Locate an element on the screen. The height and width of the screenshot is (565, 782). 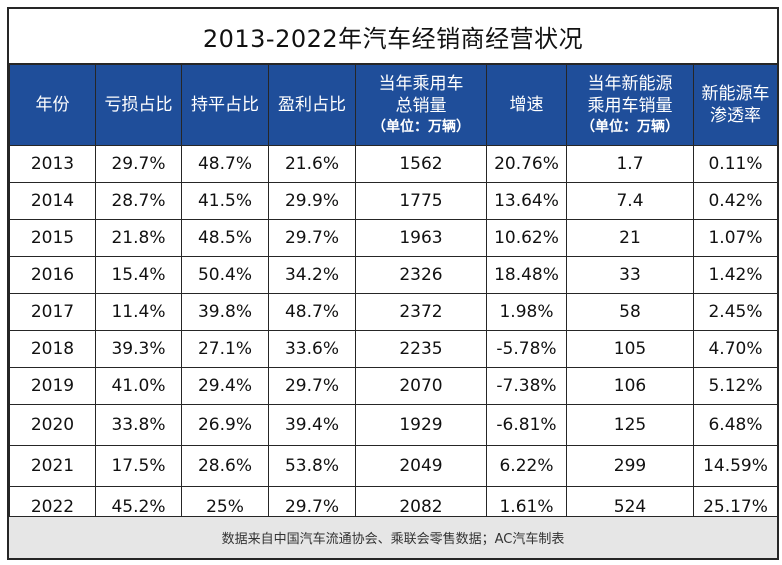
column-header-label: 亏损占比 is located at coordinates (138, 105).